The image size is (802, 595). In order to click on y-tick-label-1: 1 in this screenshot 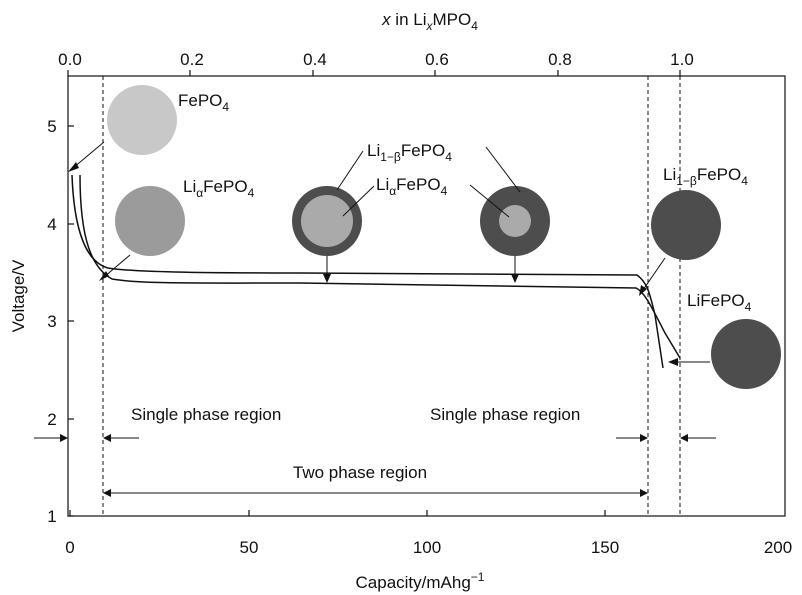, I will do `click(51, 516)`.